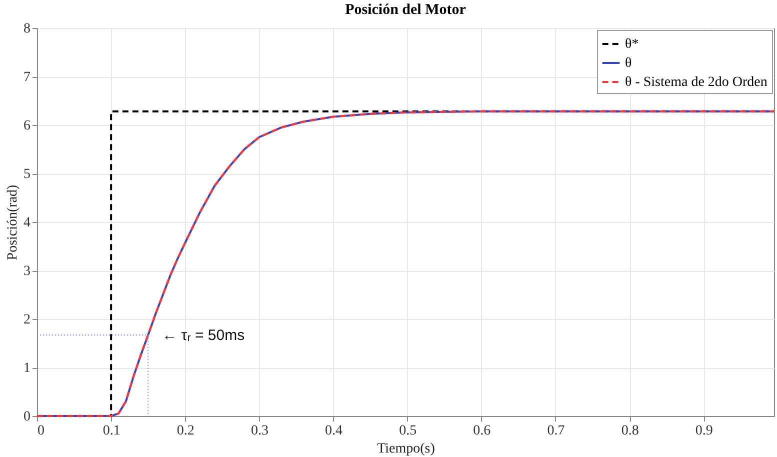 This screenshot has height=457, width=777. Describe the element at coordinates (259, 431) in the screenshot. I see `x-tick-label: 0.3` at that location.